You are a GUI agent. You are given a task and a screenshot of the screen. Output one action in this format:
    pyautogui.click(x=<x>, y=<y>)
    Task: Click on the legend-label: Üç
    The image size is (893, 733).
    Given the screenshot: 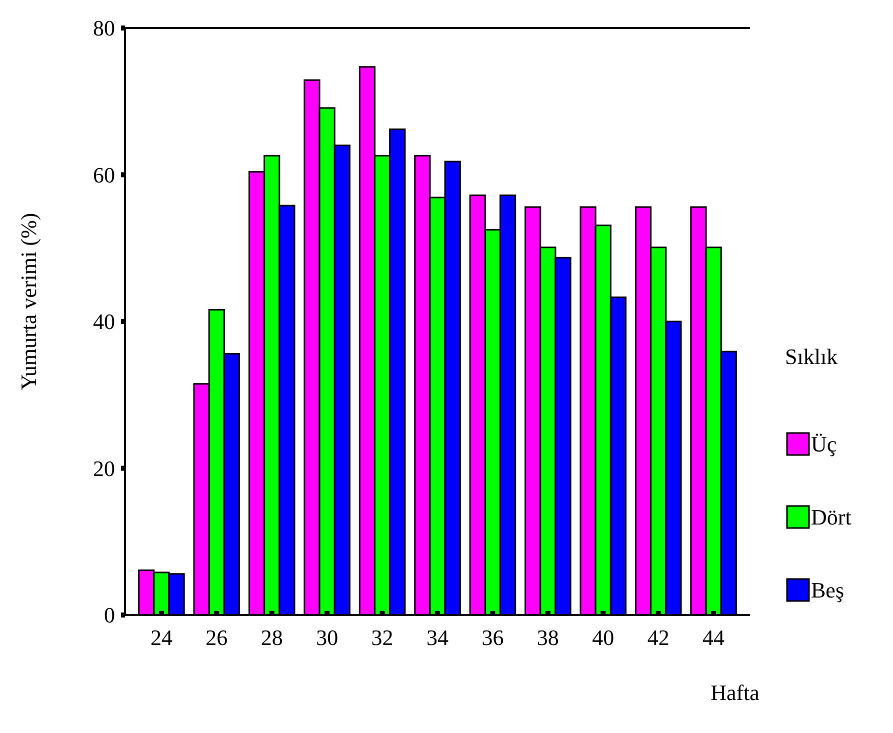 What is the action you would take?
    pyautogui.click(x=824, y=444)
    